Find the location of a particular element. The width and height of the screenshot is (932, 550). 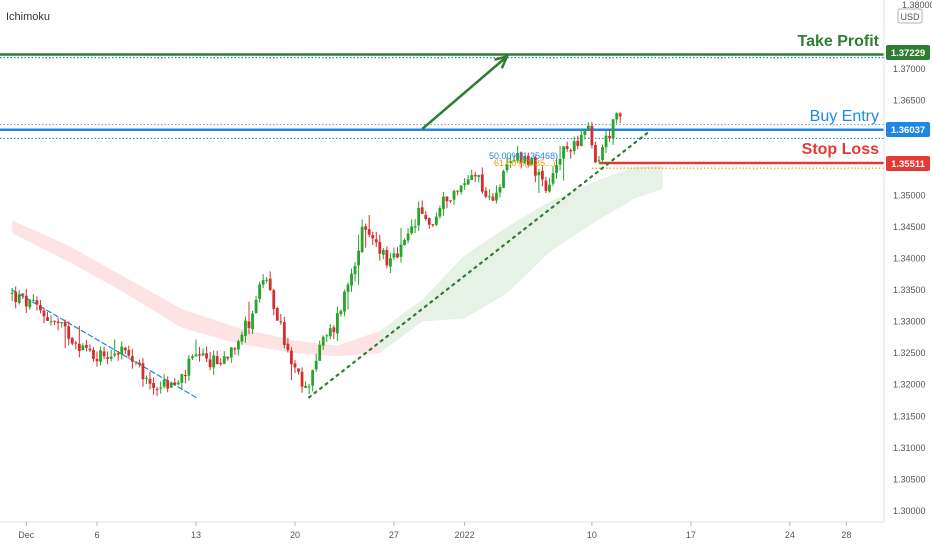

fib-50-label: 50.00%(1.35468) is located at coordinates (523, 156).